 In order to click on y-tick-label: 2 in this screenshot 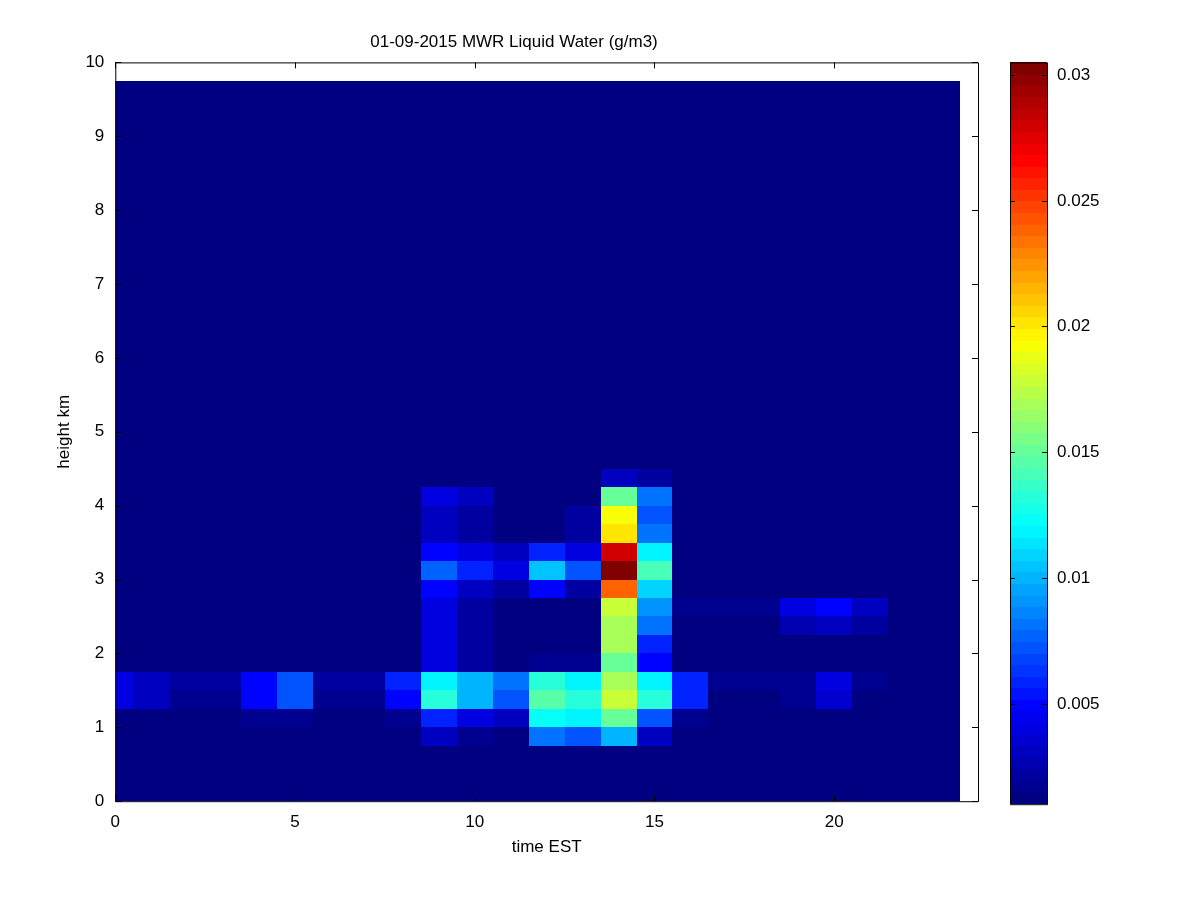, I will do `click(99, 653)`.